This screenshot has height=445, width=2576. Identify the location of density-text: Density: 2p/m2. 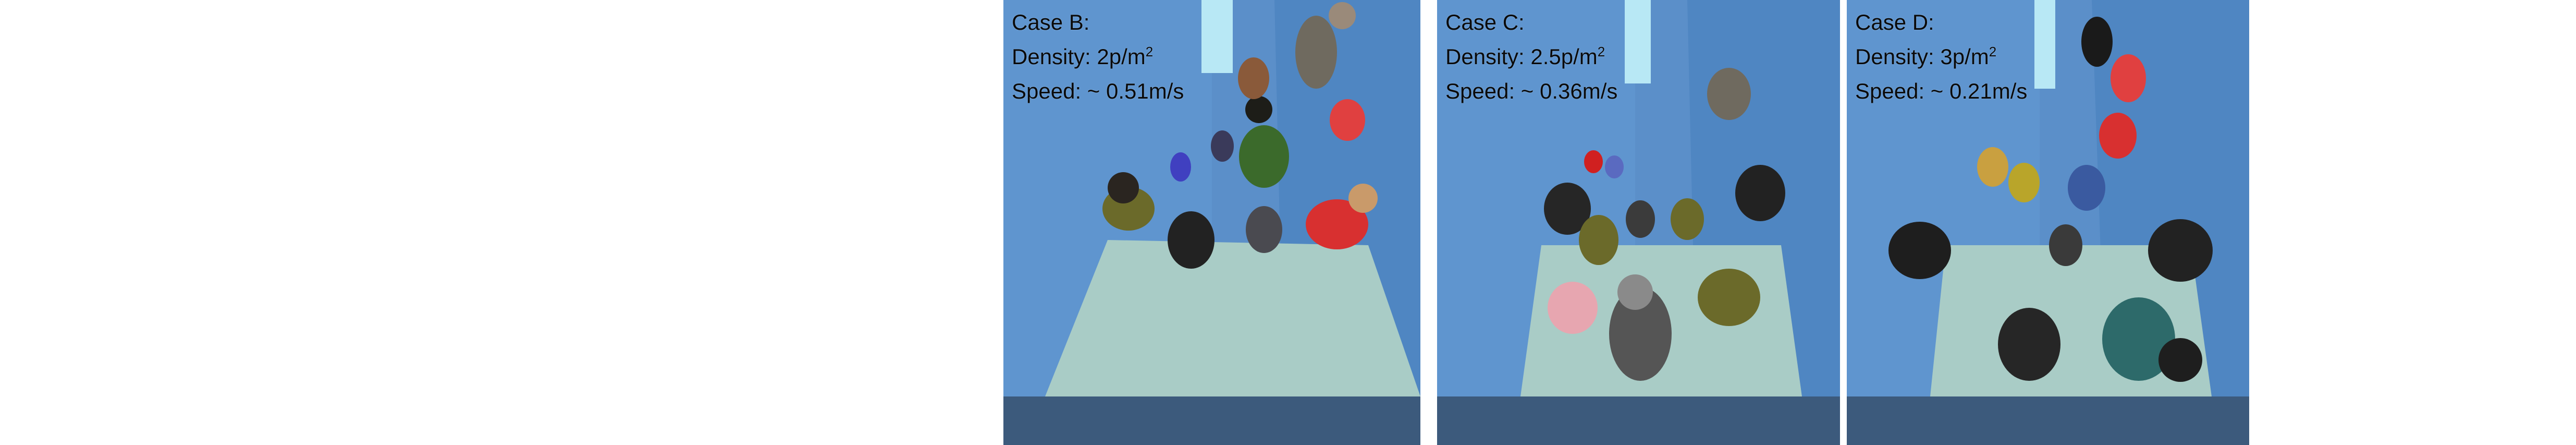
(1083, 56).